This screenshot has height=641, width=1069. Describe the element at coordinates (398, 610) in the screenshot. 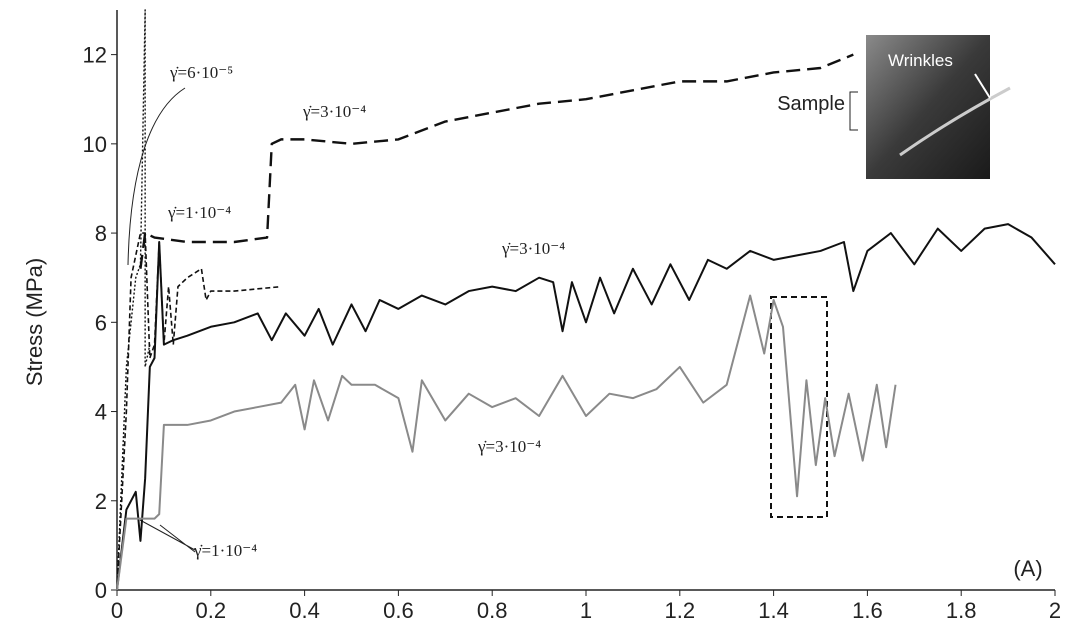

I see `x-tick-label: 0.6` at that location.